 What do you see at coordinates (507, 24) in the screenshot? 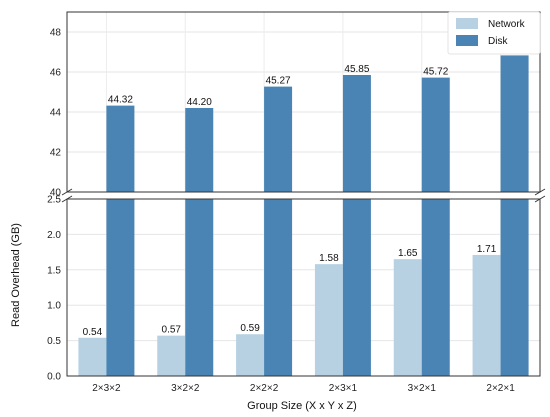
I see `legend-label-network: Network` at bounding box center [507, 24].